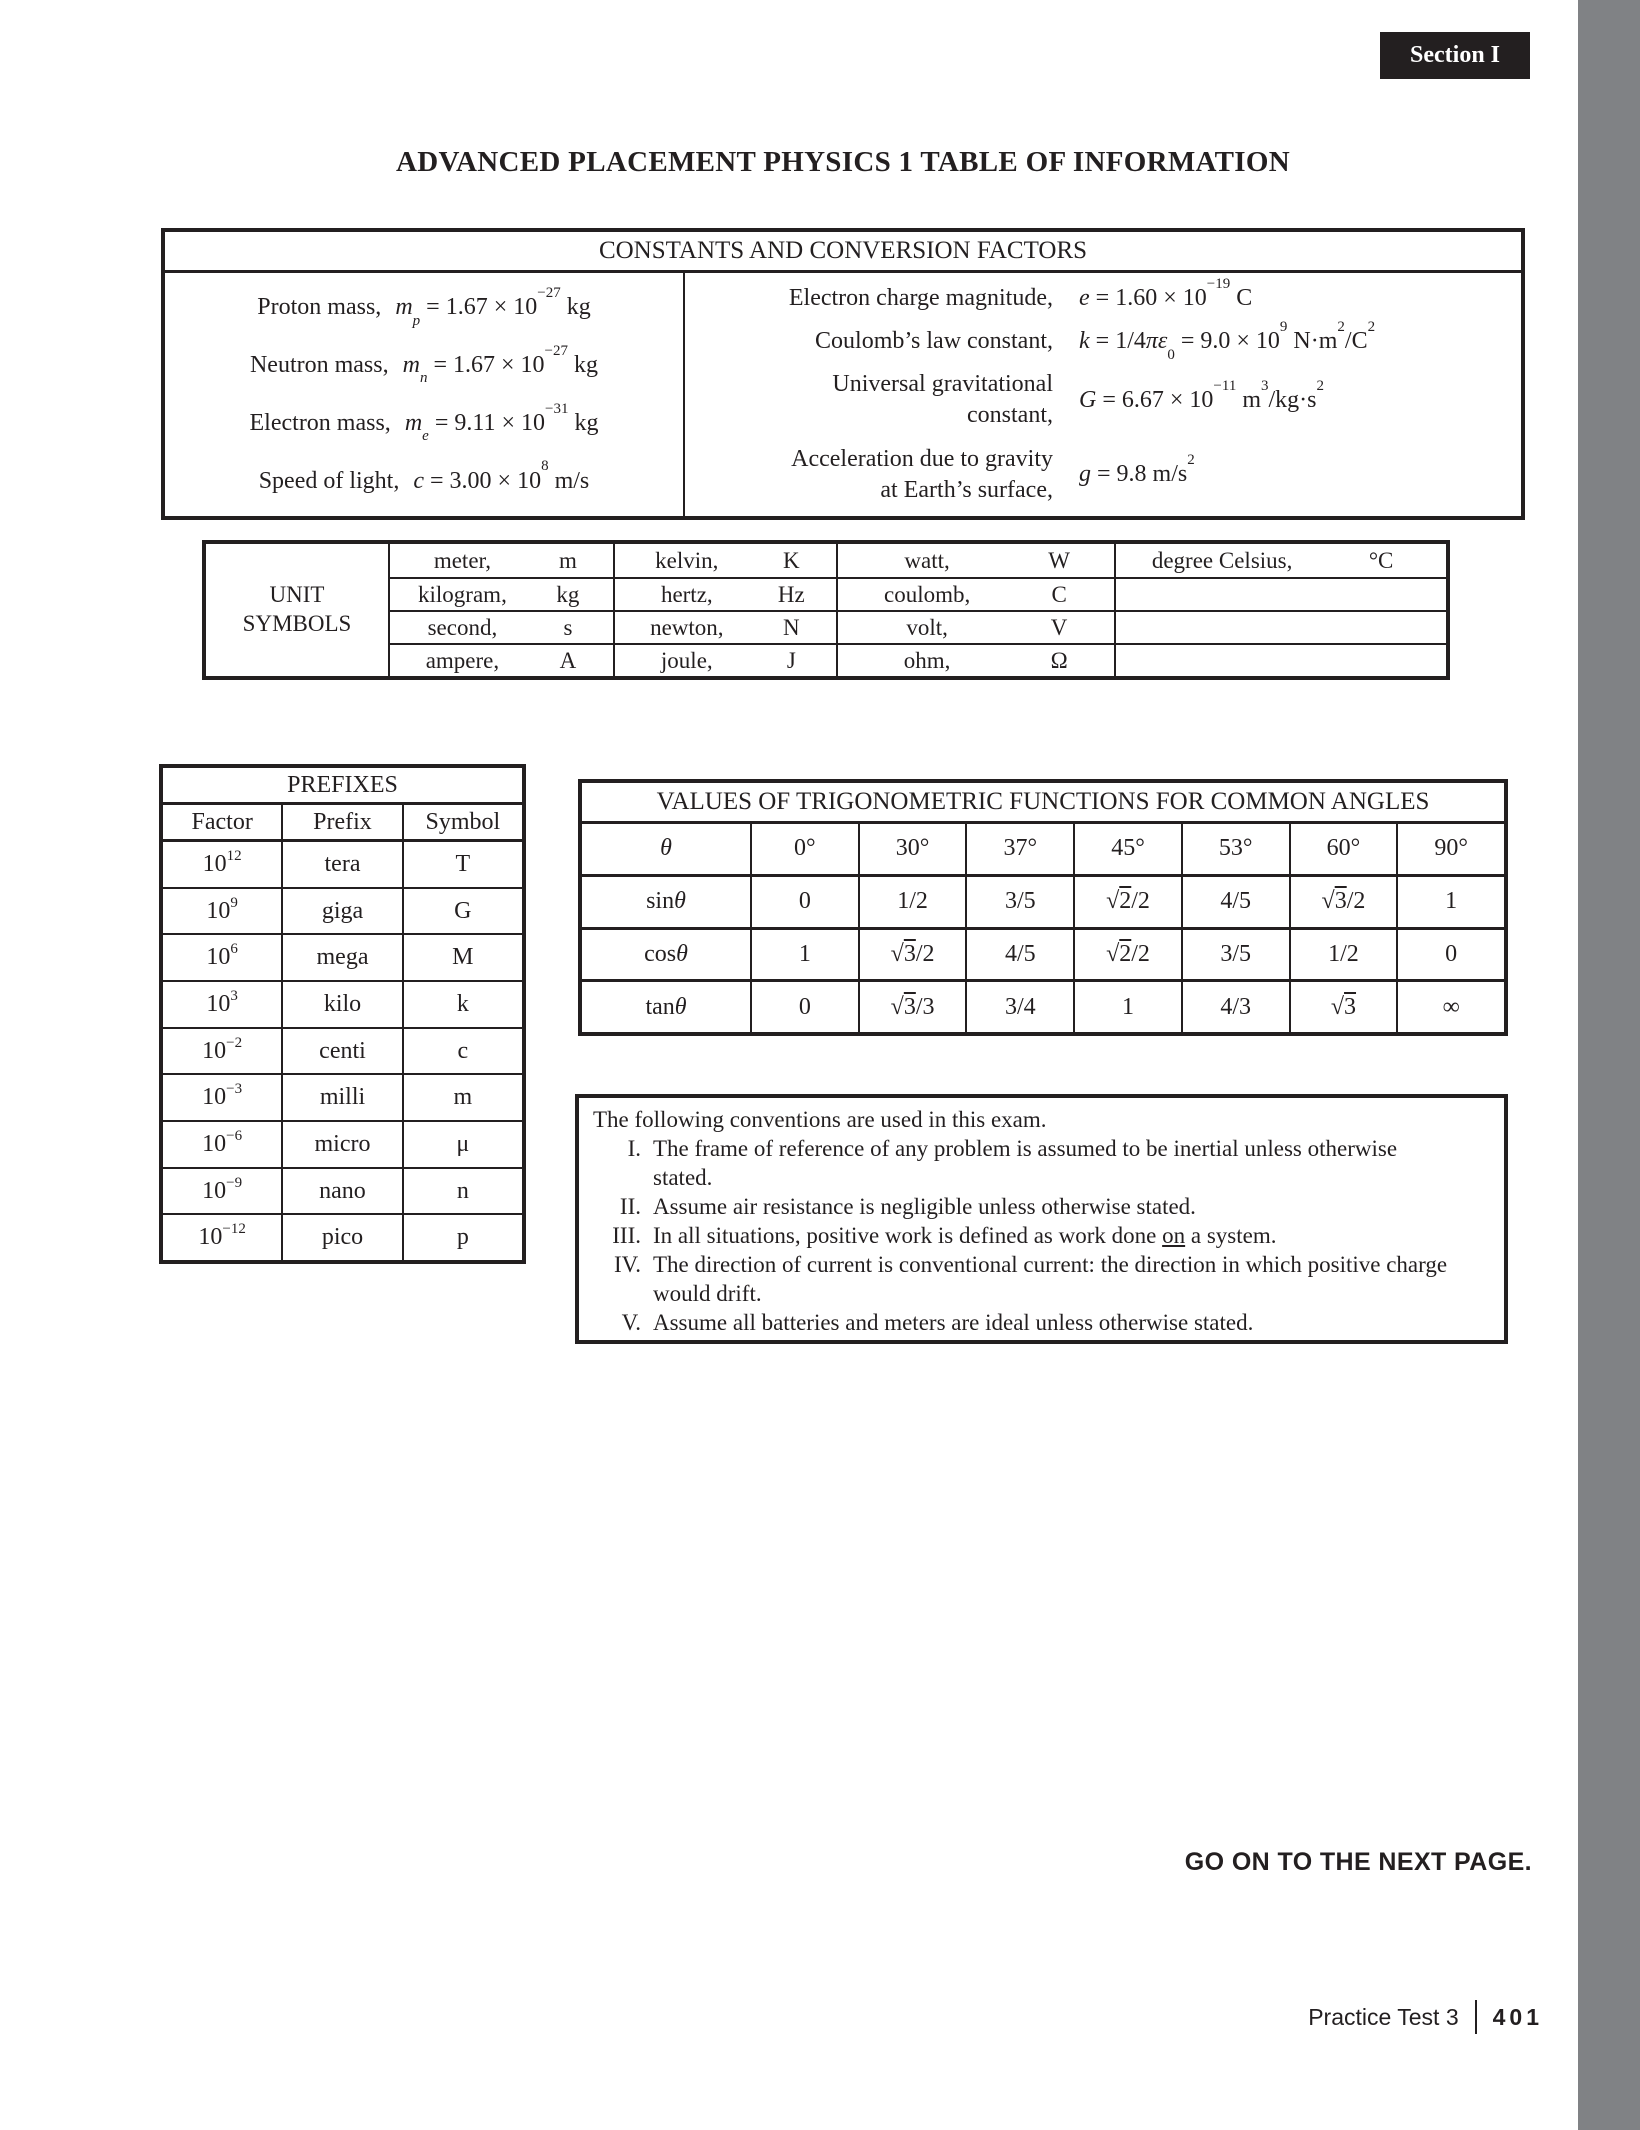 This screenshot has width=1640, height=2130. I want to click on unit-cell-coulomb: coulomb, C, so click(975, 593).